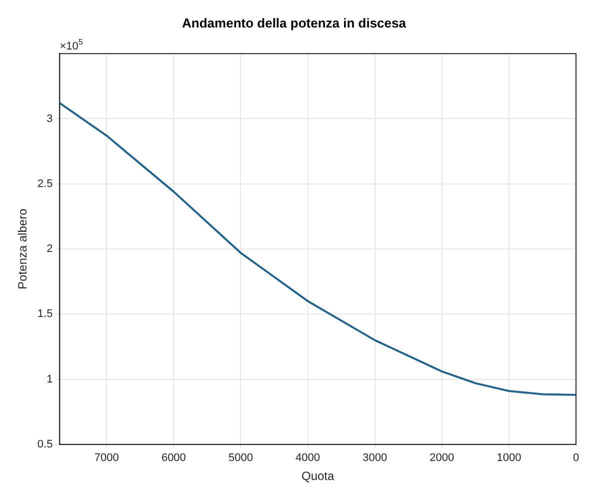 The height and width of the screenshot is (496, 596). Describe the element at coordinates (375, 458) in the screenshot. I see `x-tick-label: 3000` at that location.